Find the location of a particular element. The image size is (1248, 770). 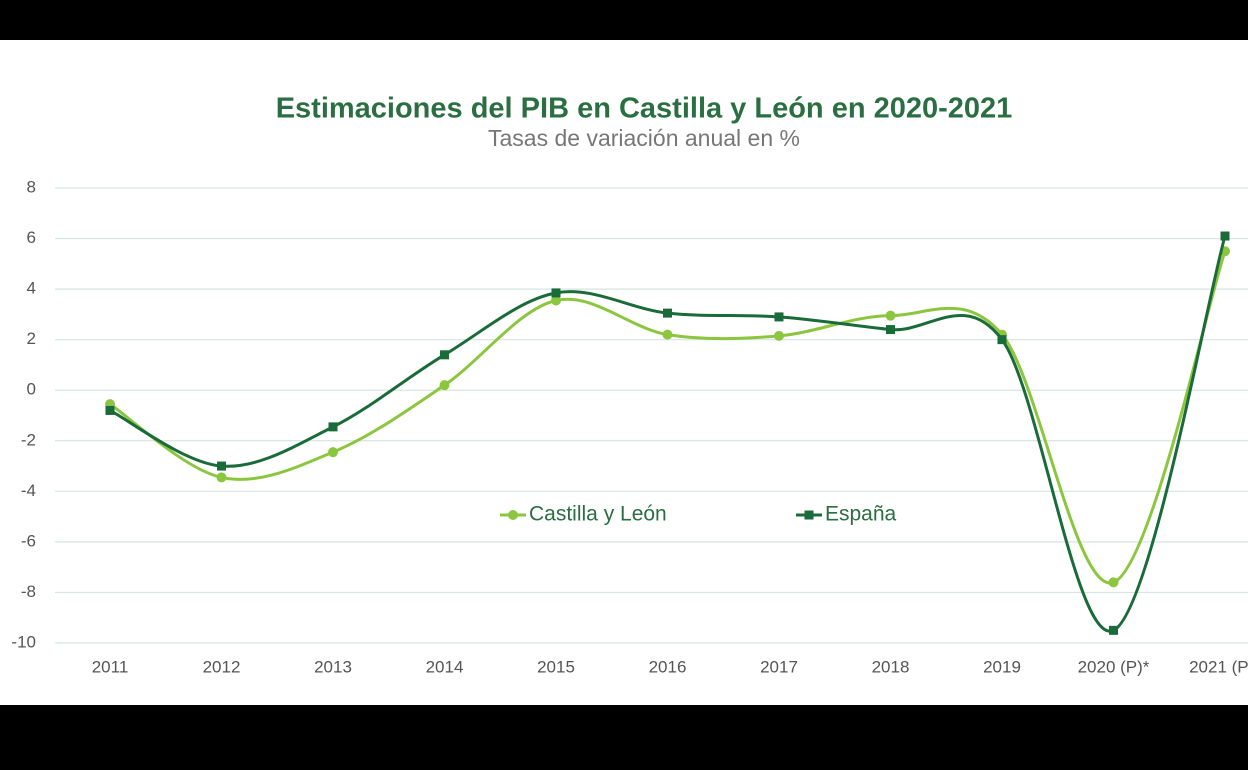

chart-subtitle: Tasas de variación anual en % is located at coordinates (644, 138).